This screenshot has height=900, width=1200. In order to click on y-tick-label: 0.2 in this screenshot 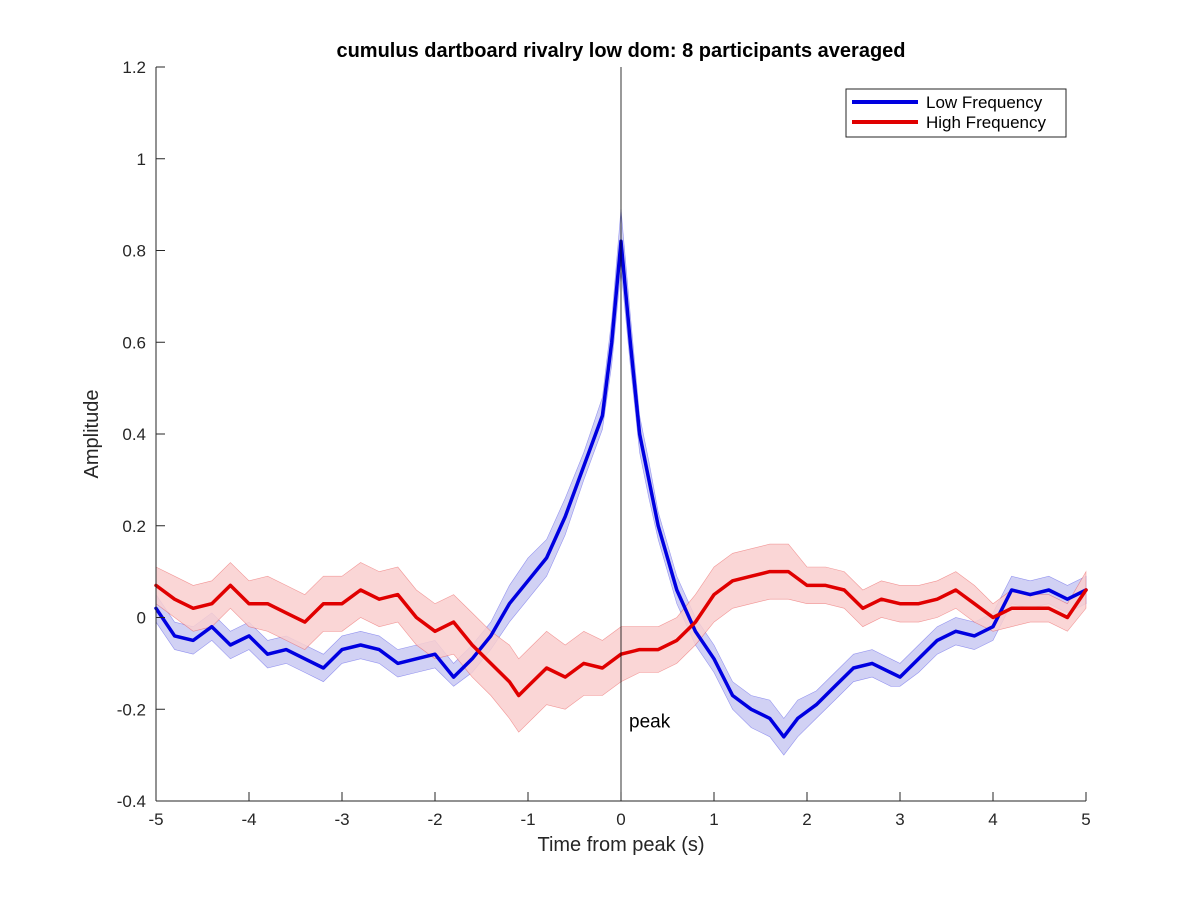, I will do `click(134, 526)`.